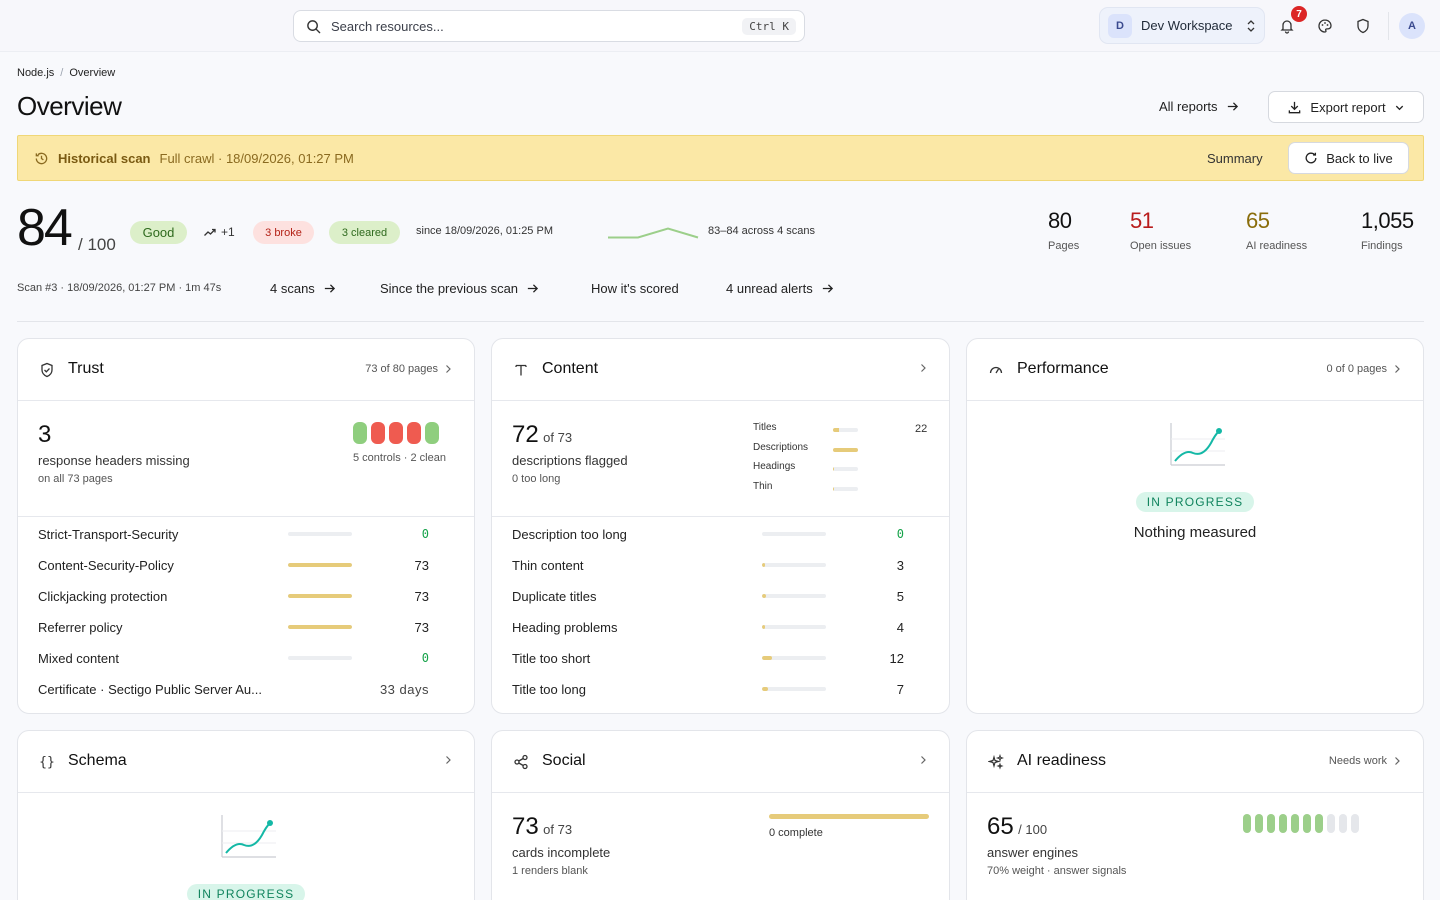  What do you see at coordinates (114, 460) in the screenshot?
I see `trust-missing-desc: response headers missing` at bounding box center [114, 460].